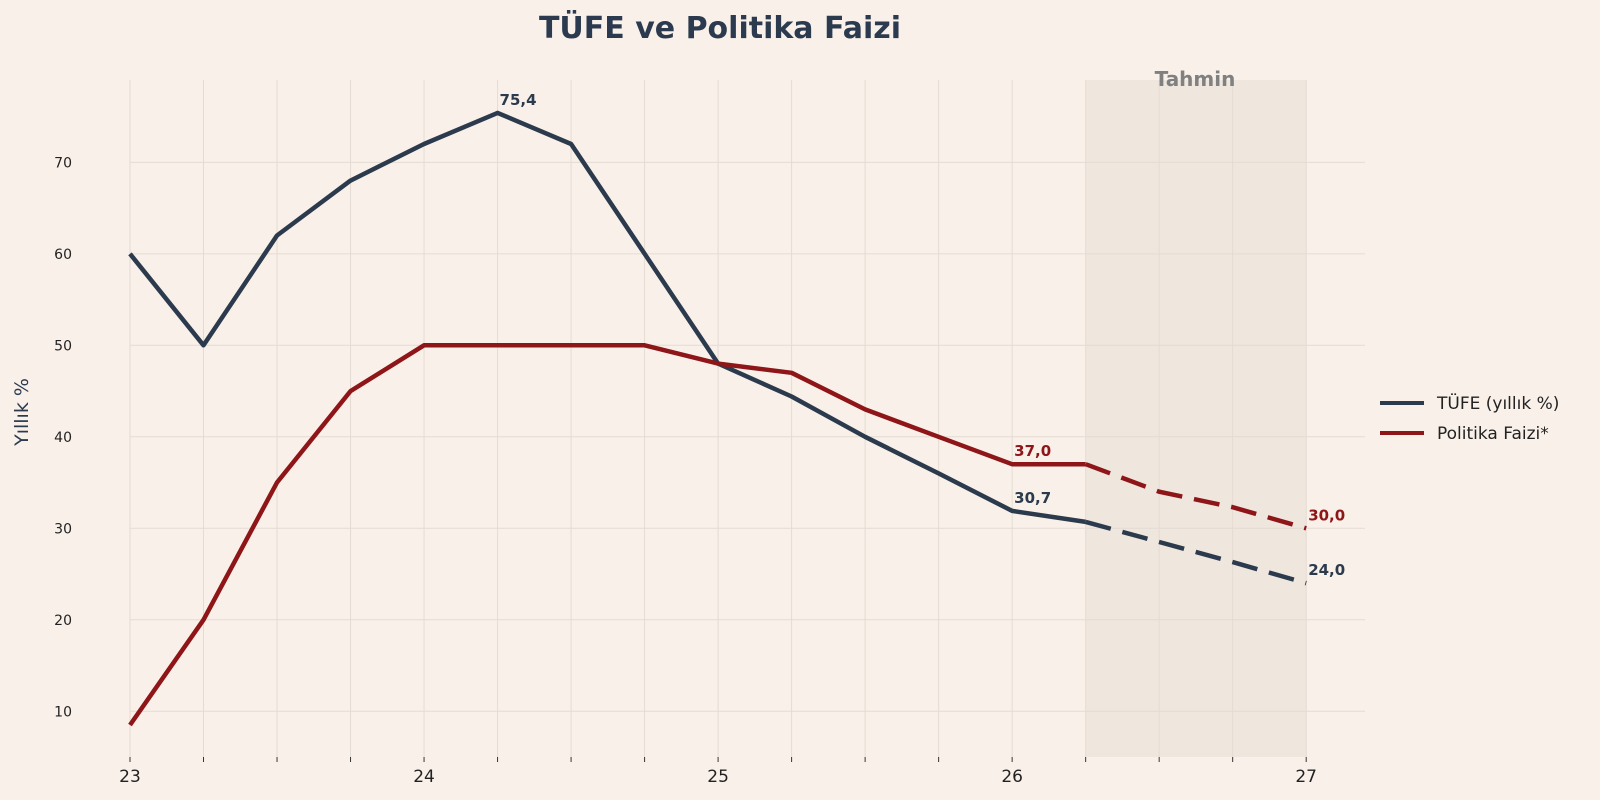  I want to click on x-tick-label: 25, so click(718, 777).